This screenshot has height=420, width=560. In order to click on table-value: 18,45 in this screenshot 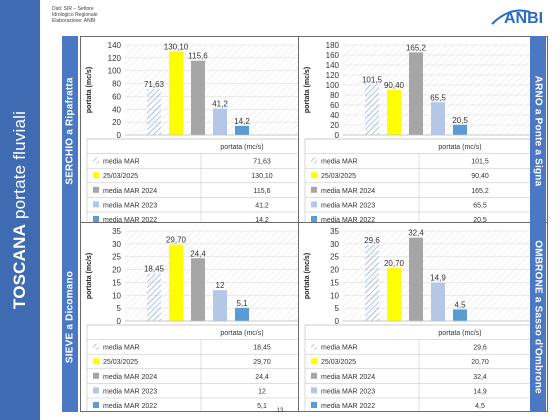, I will do `click(262, 348)`.